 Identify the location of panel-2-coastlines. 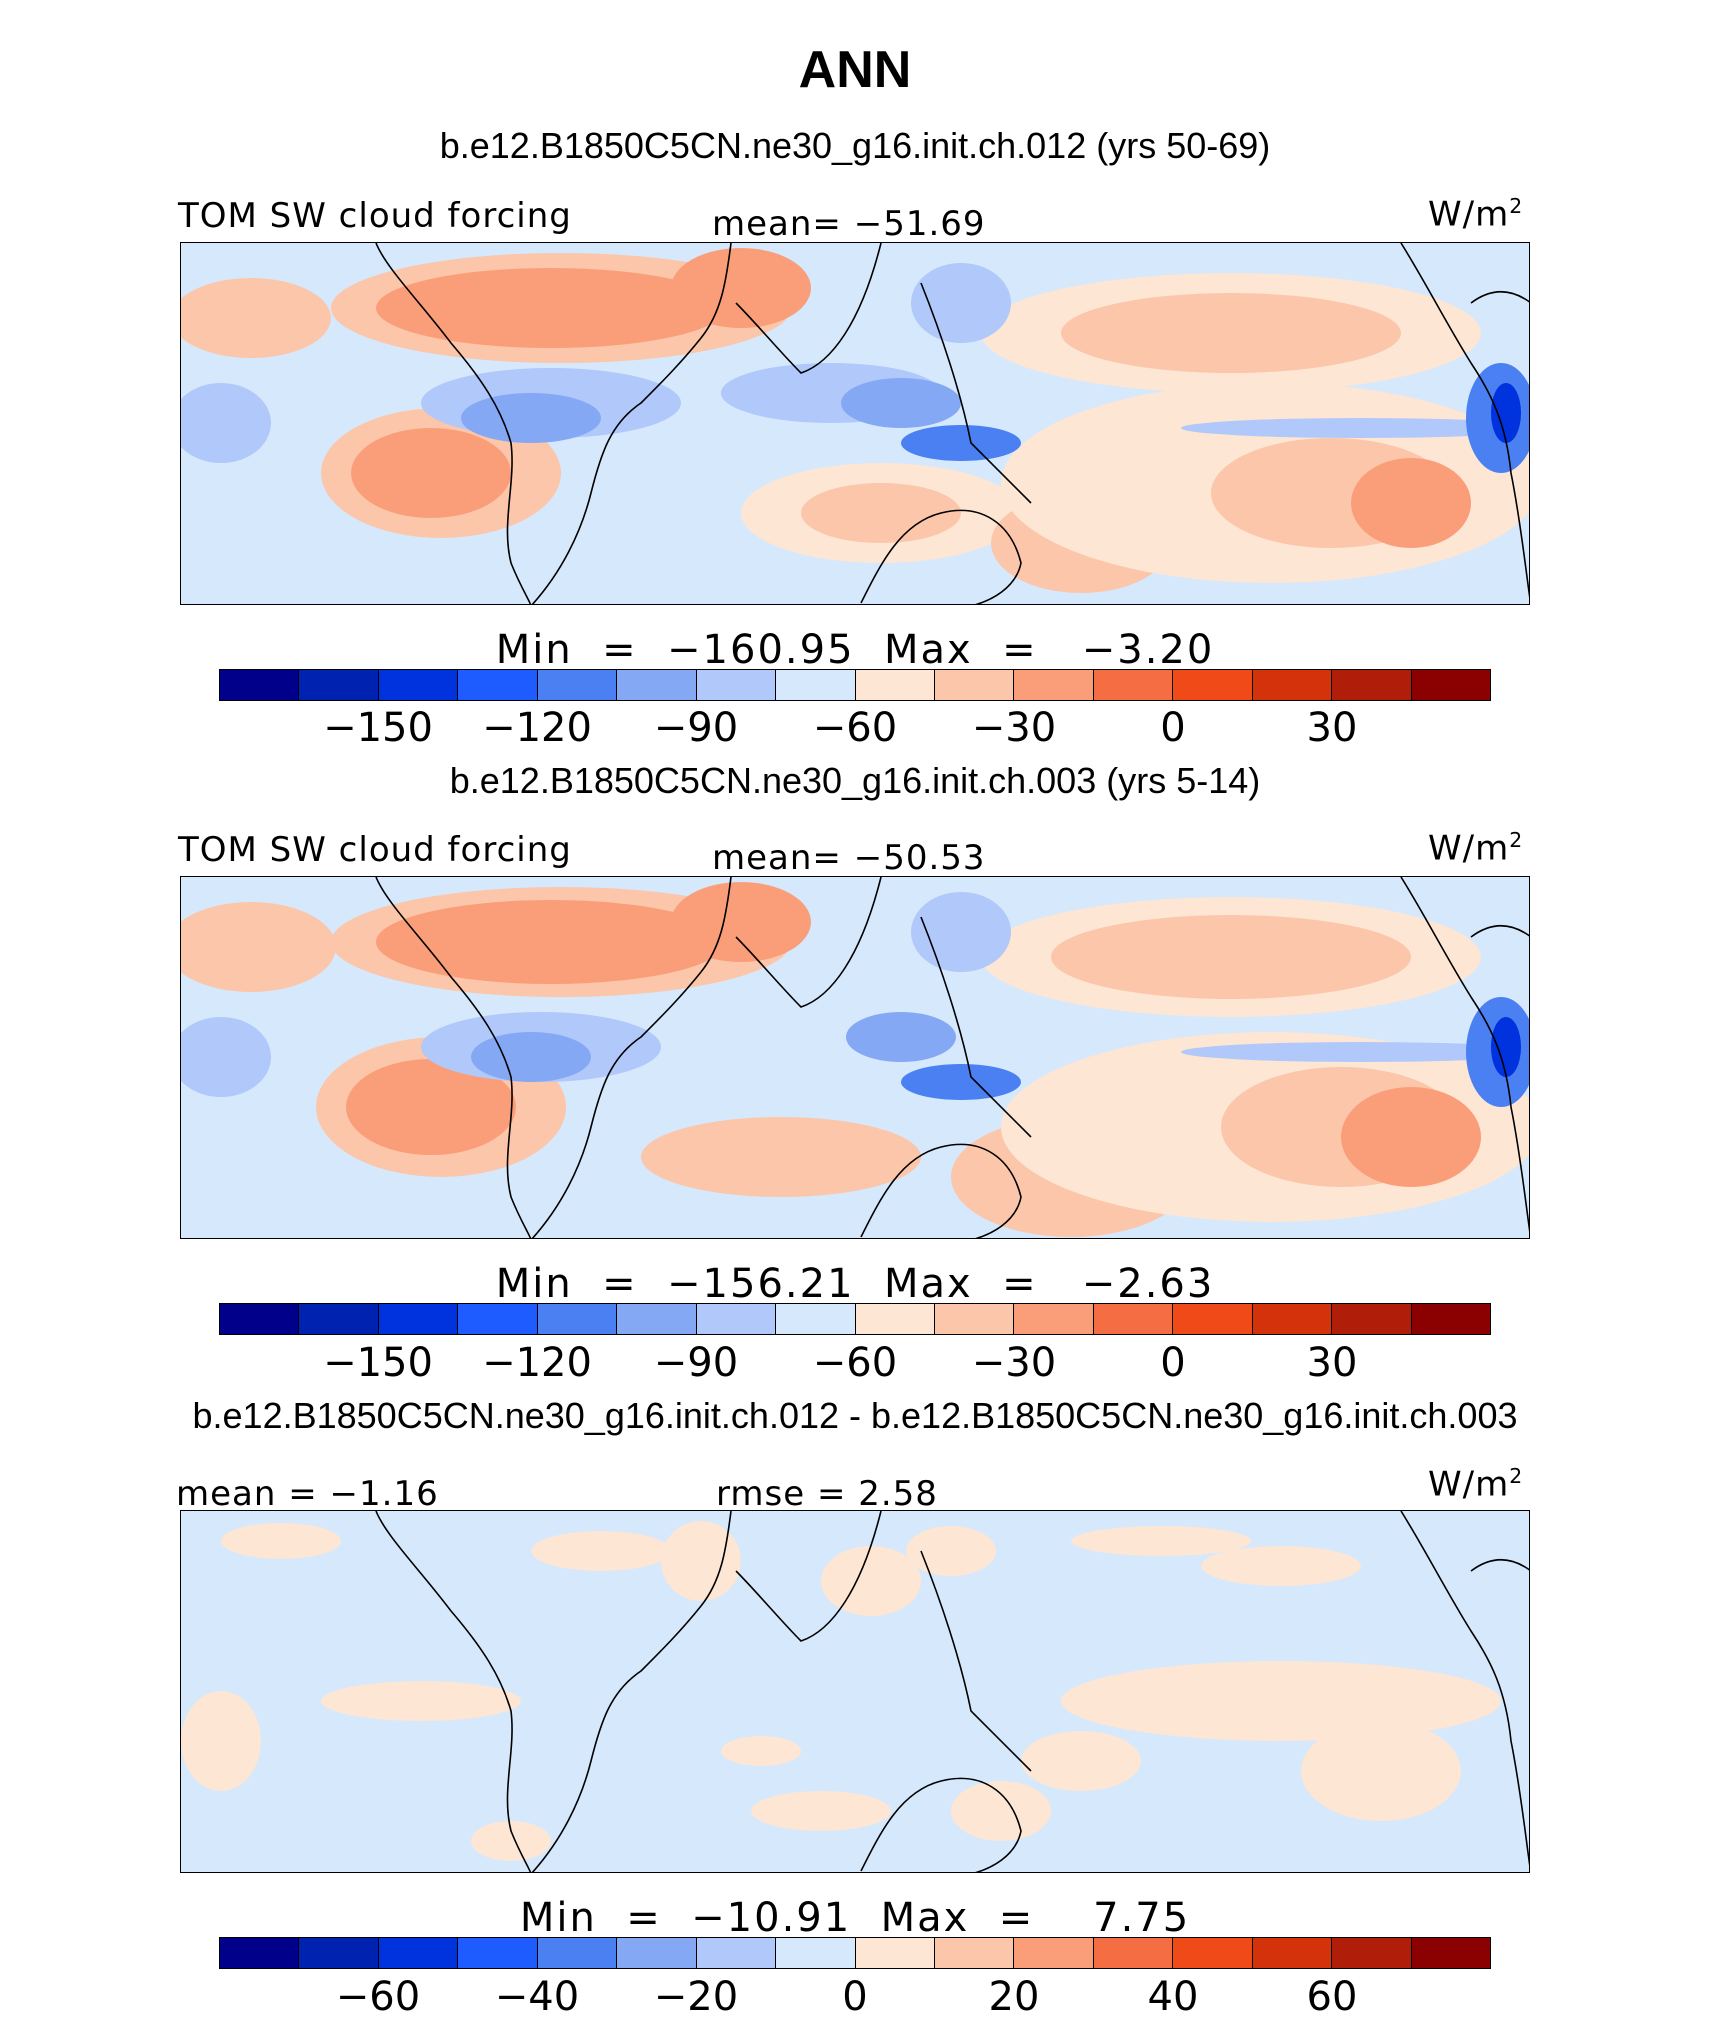
(952, 1057).